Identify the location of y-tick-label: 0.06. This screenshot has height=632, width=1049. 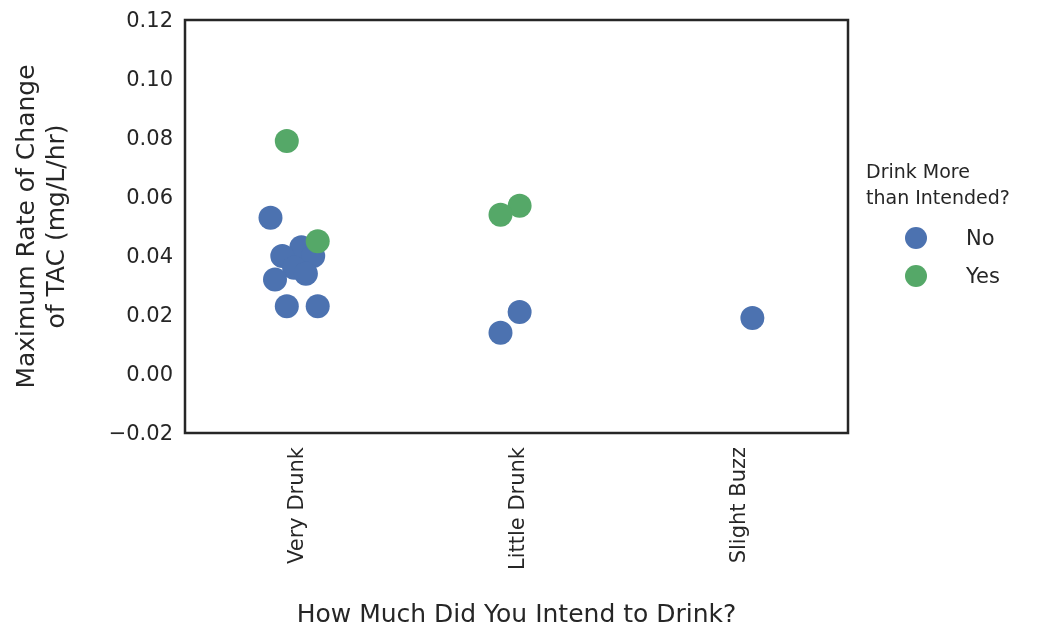
(149, 197).